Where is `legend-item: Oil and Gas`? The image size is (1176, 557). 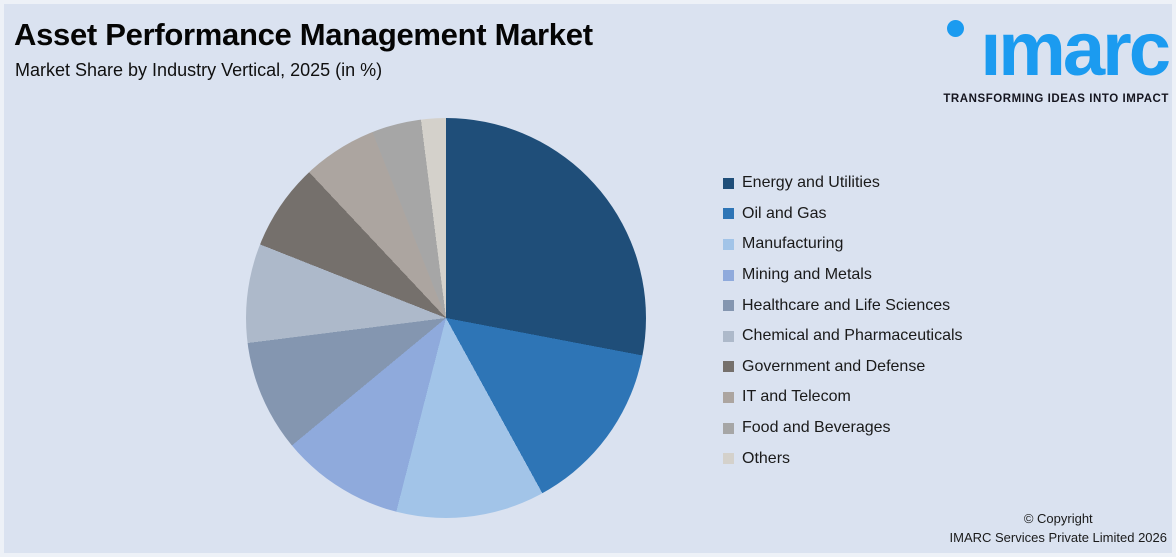 legend-item: Oil and Gas is located at coordinates (843, 214).